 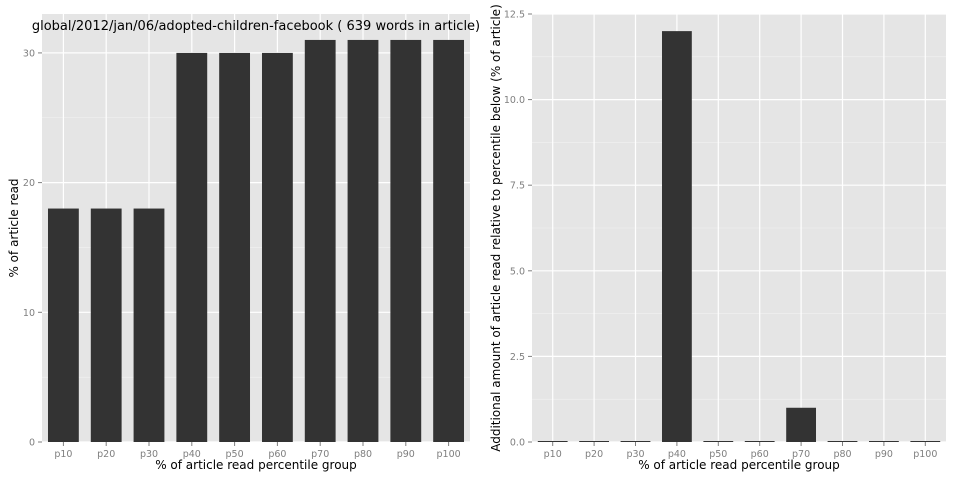 I want to click on left-bar-p20, so click(x=106, y=325).